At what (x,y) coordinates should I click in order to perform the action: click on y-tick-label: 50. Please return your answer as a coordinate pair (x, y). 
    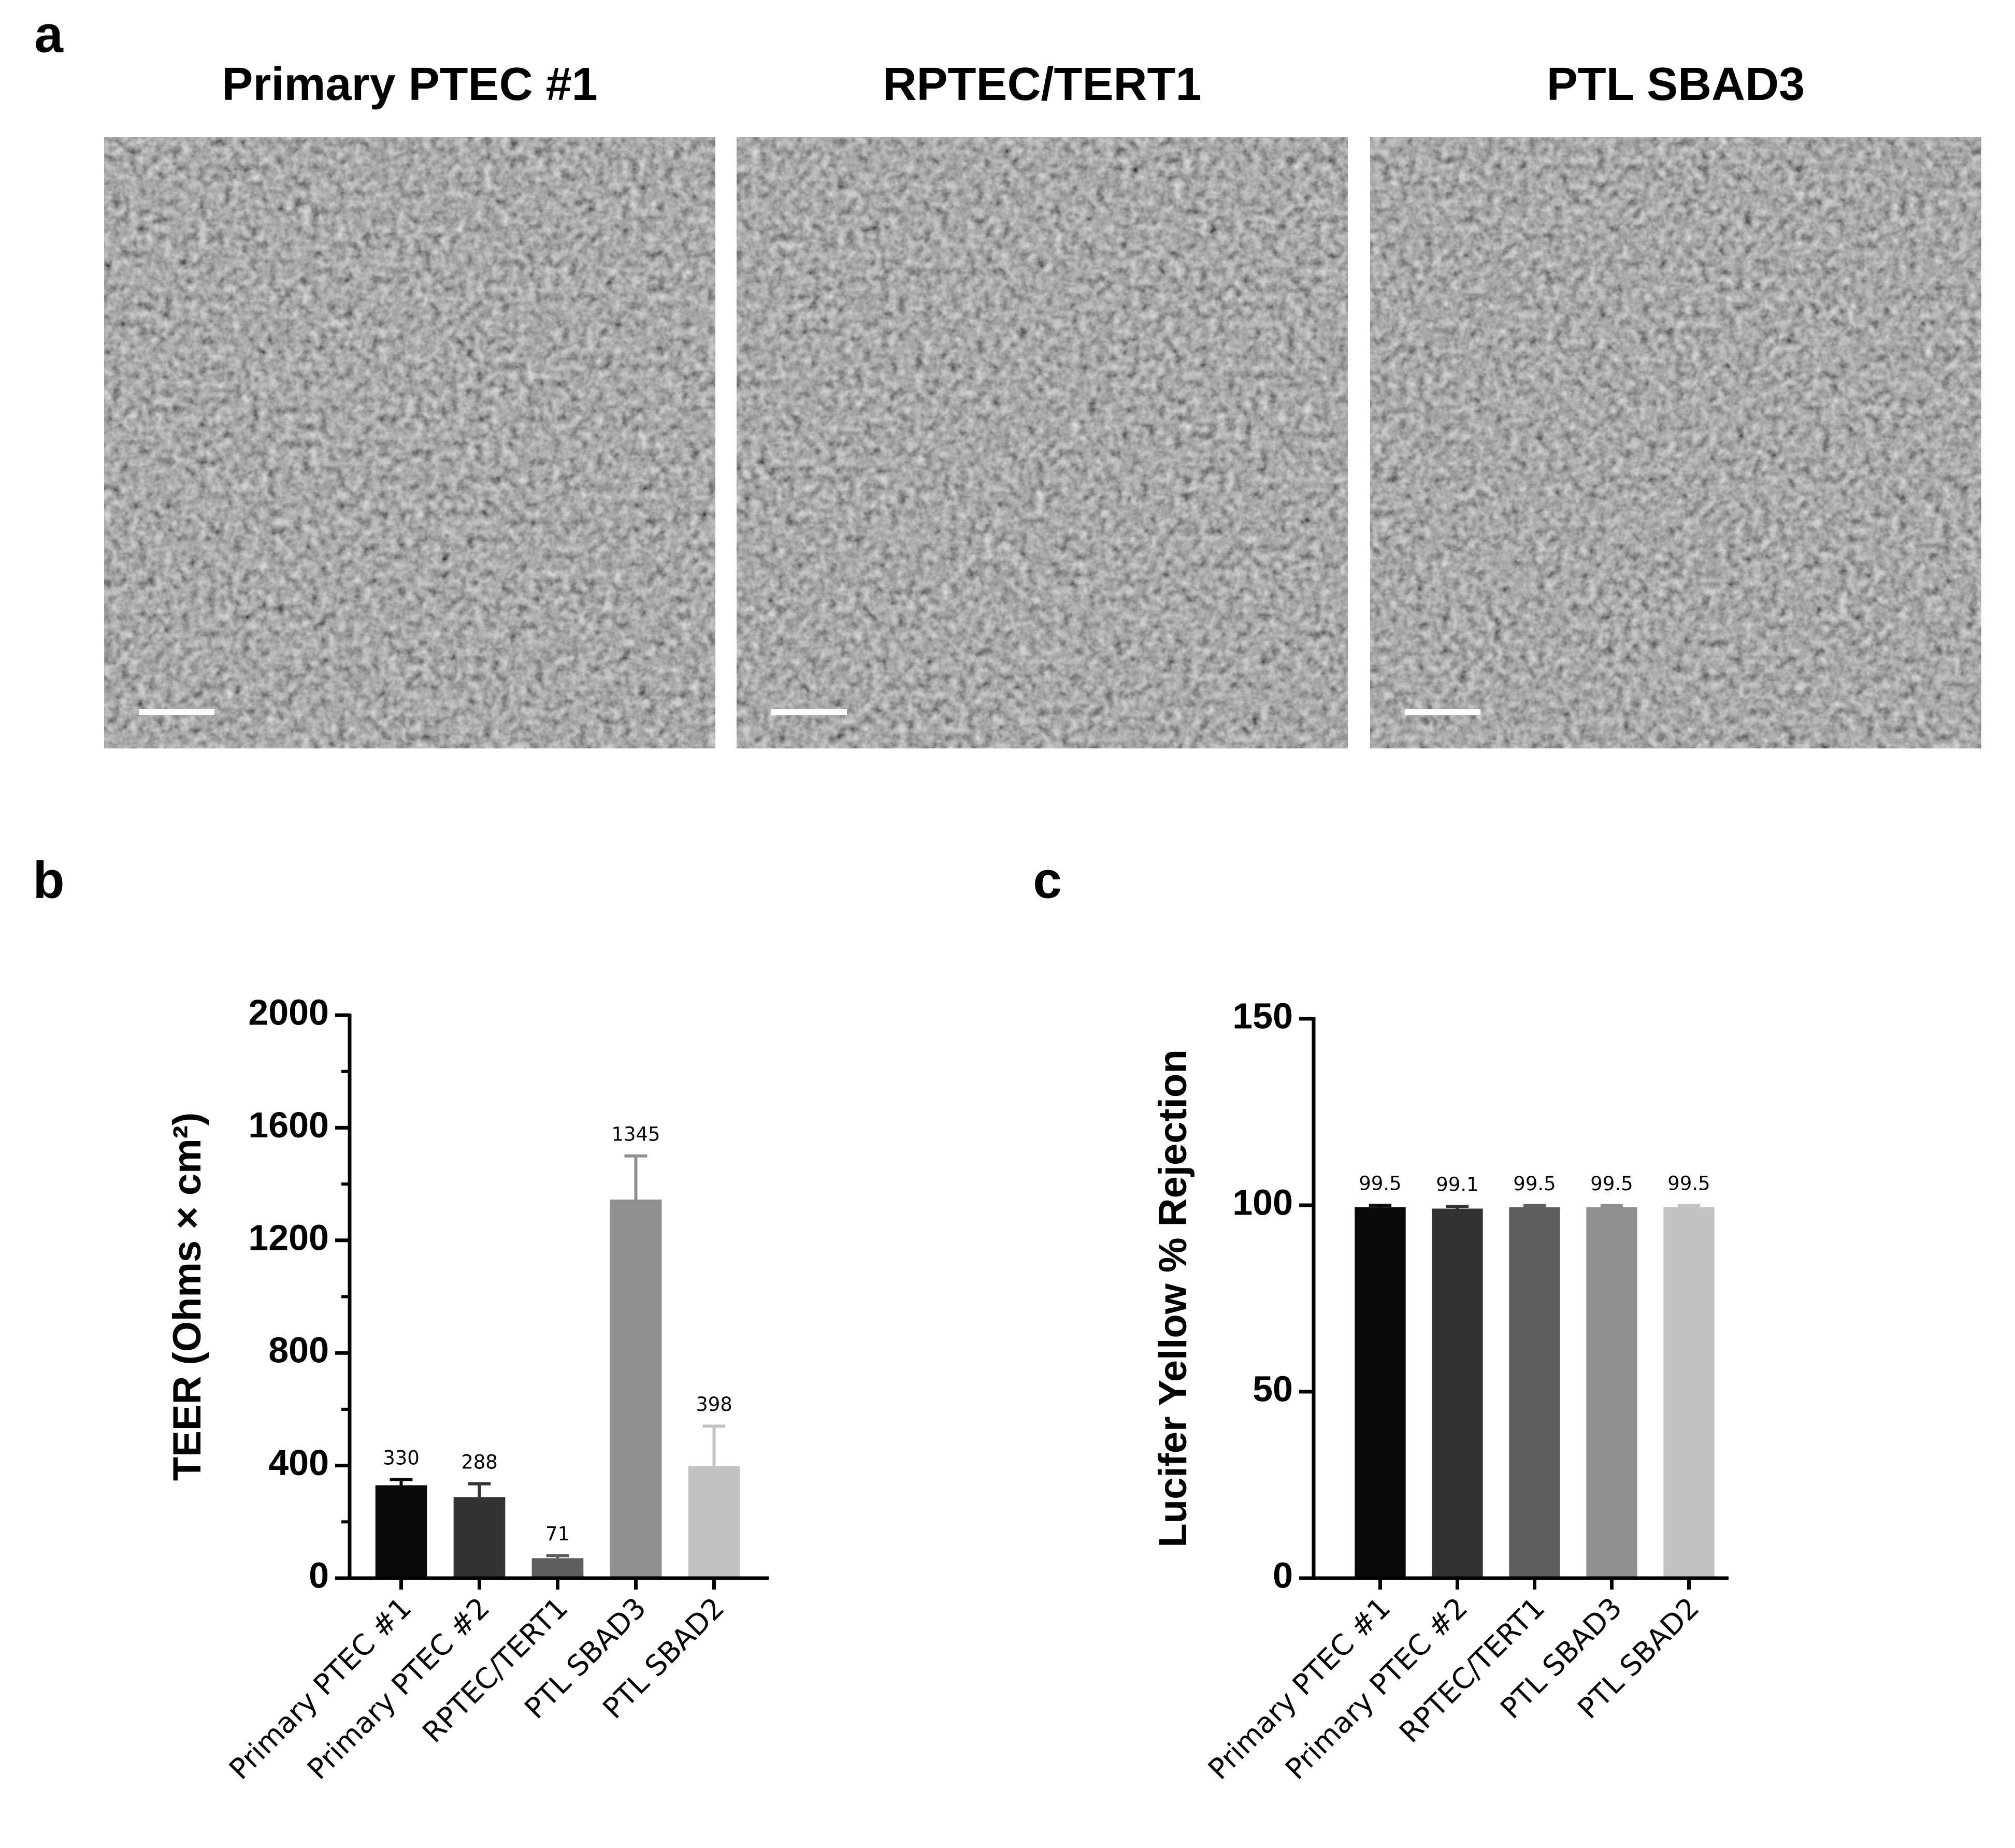
    Looking at the image, I should click on (1273, 1388).